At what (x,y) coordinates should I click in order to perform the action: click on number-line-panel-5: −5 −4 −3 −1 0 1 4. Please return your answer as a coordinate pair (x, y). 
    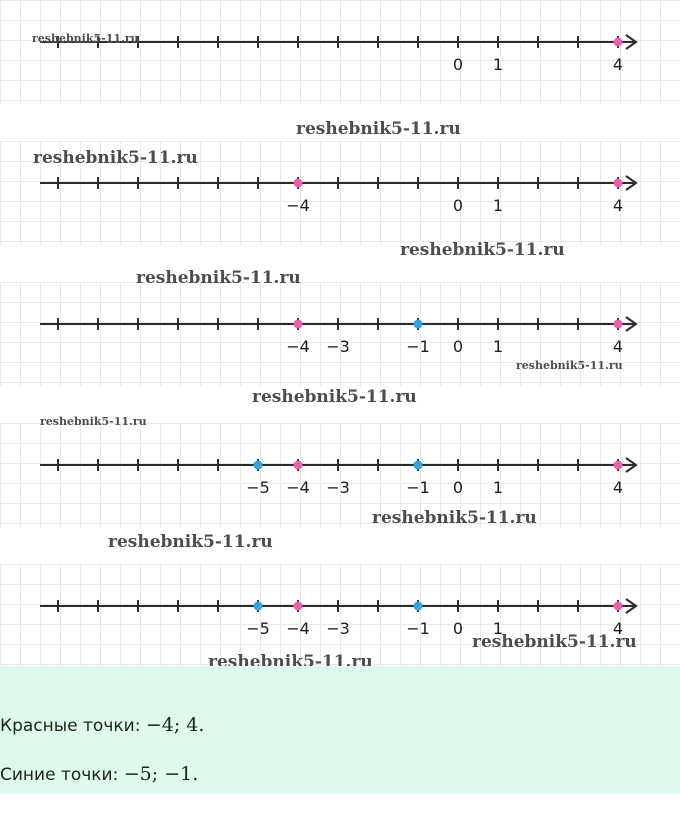
    Looking at the image, I should click on (340, 616).